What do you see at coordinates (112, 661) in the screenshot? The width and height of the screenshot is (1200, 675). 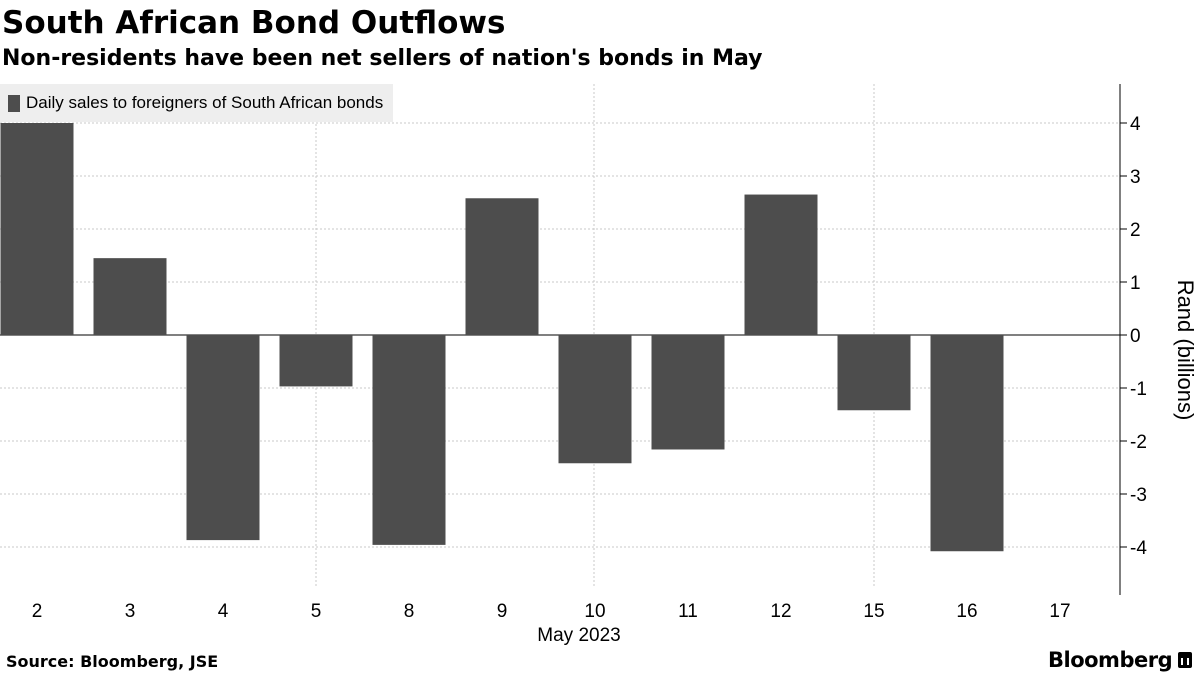 I see `source-note: Source: Bloomberg, JSE` at bounding box center [112, 661].